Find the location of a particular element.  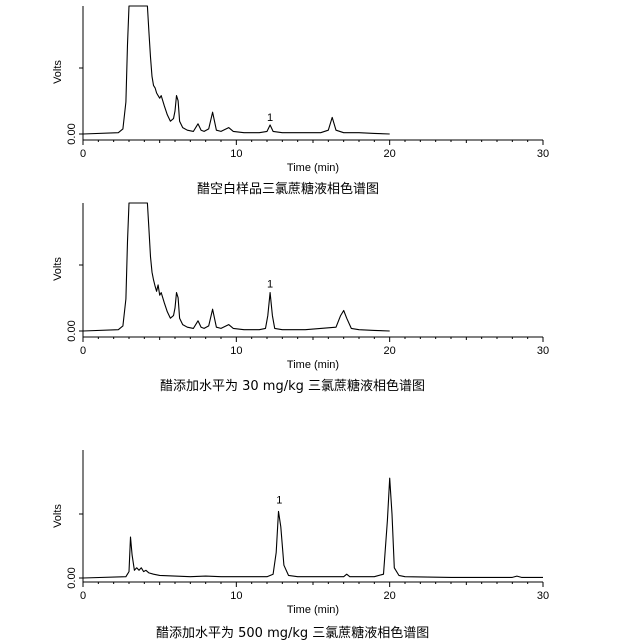

panel-caption-500mgkg: 醋添加水平为 500 mg/kg 三氯蔗糖液相色谱图 is located at coordinates (293, 633).